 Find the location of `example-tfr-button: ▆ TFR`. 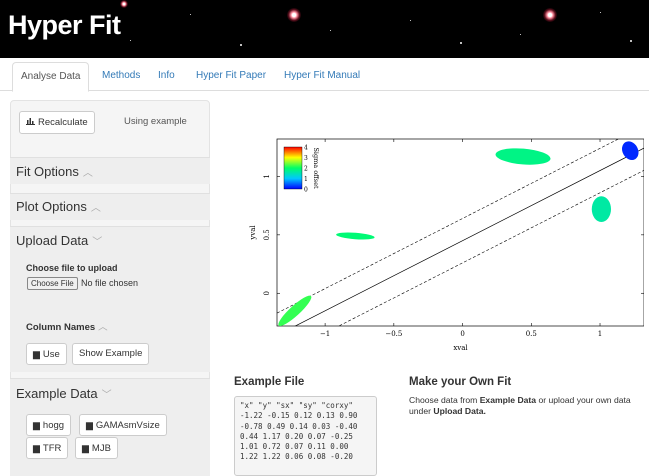

example-tfr-button: ▆ TFR is located at coordinates (47, 448).